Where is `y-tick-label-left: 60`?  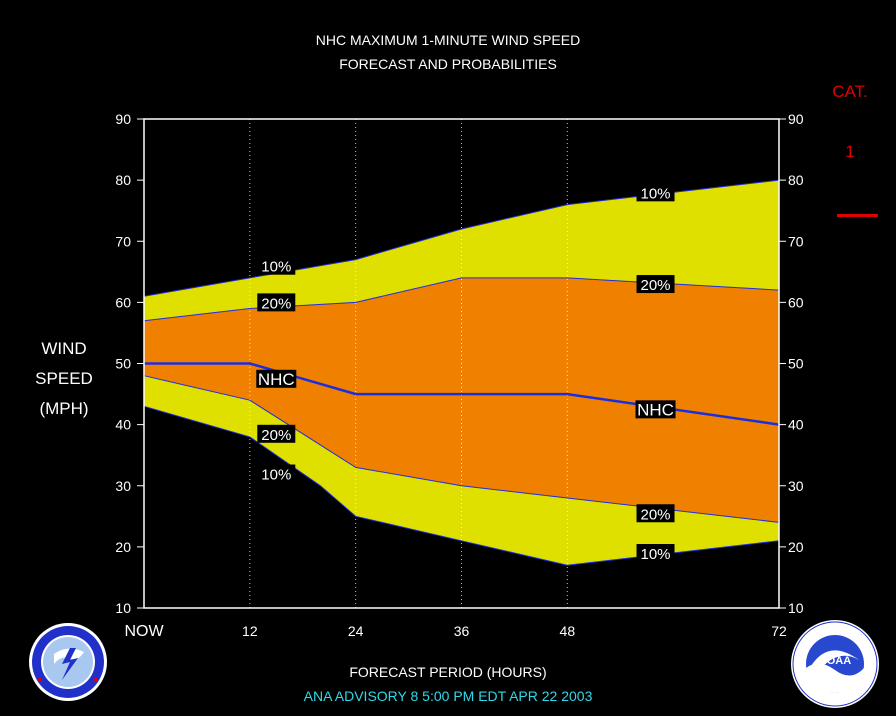 y-tick-label-left: 60 is located at coordinates (123, 302).